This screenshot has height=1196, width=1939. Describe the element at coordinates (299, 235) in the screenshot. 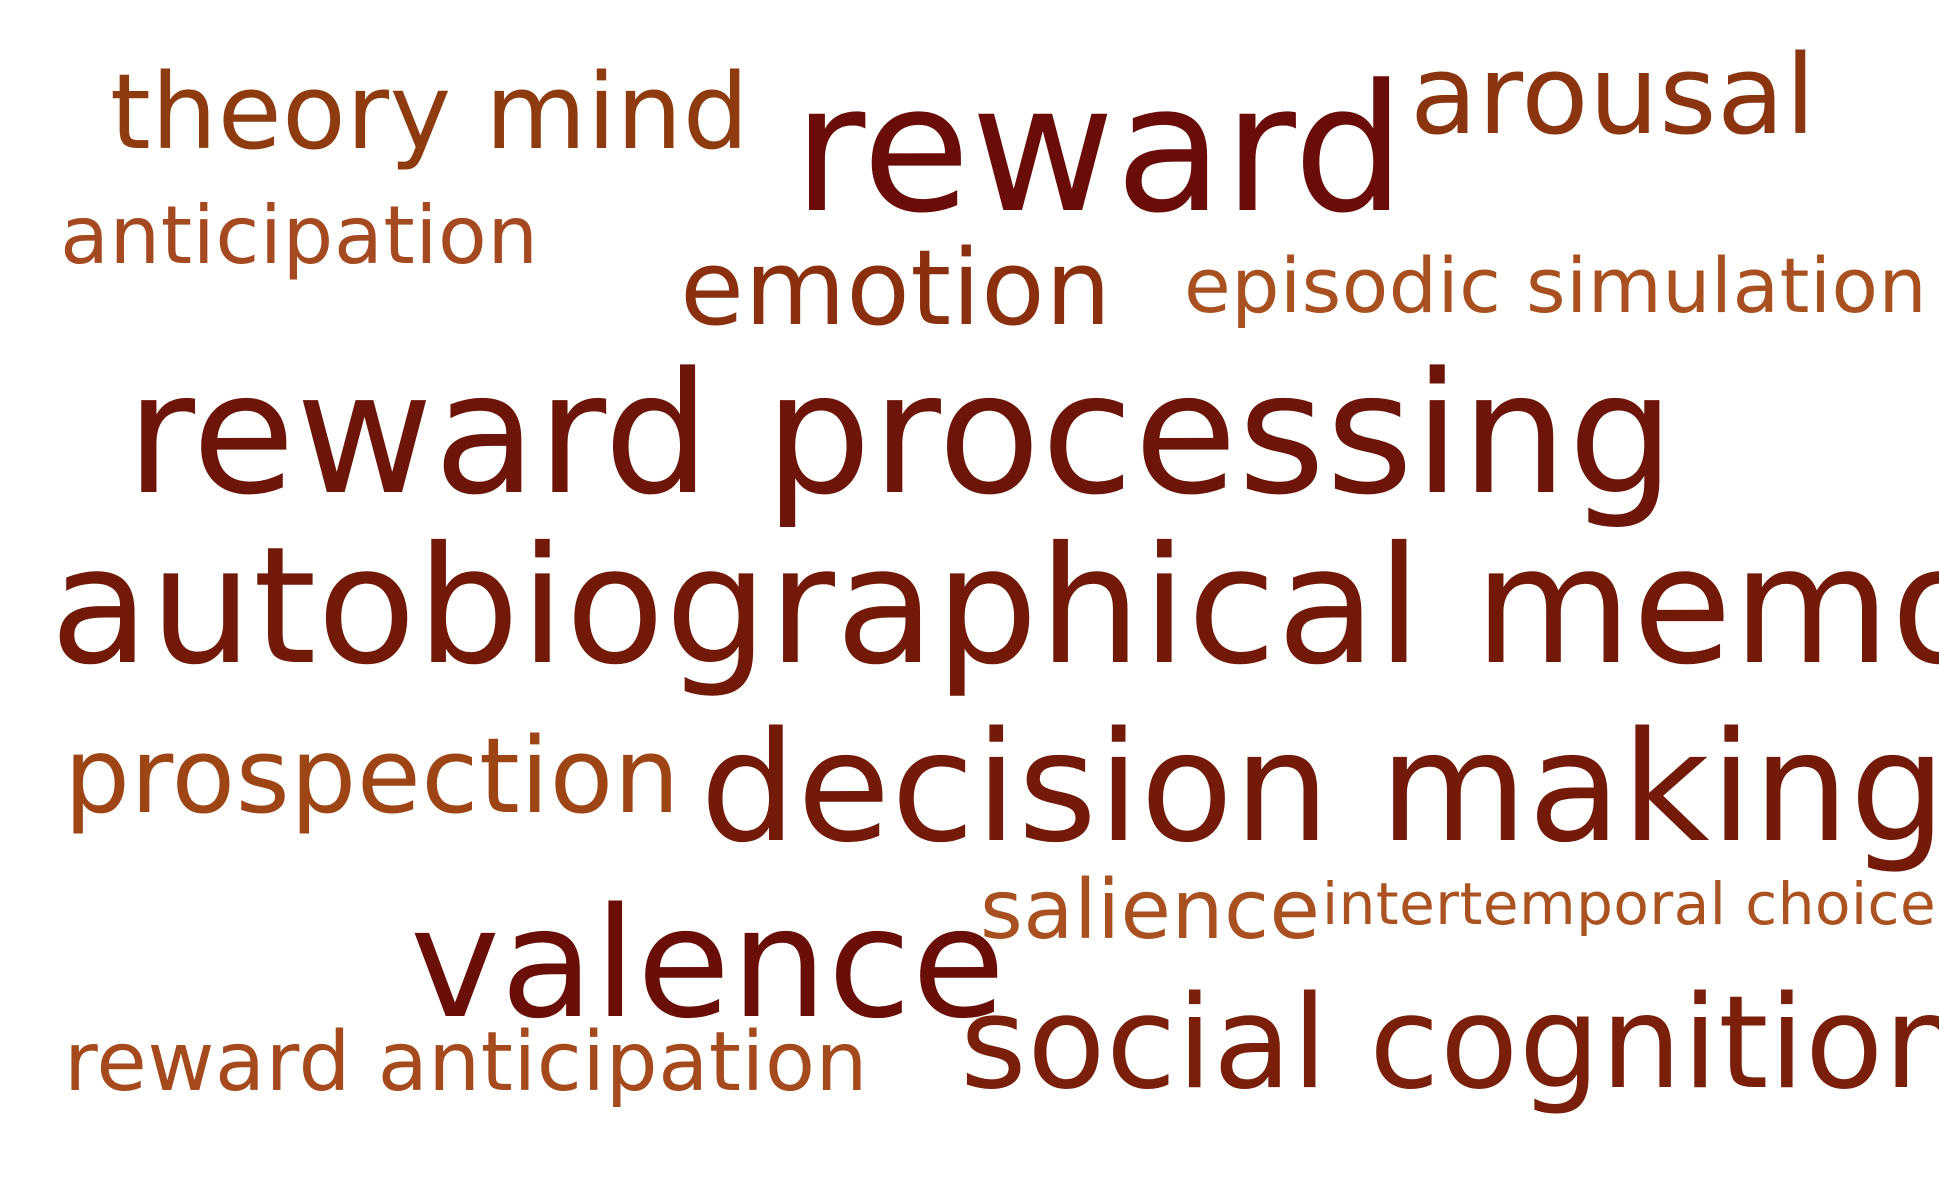

I see `word-anticipation: anticipation` at that location.